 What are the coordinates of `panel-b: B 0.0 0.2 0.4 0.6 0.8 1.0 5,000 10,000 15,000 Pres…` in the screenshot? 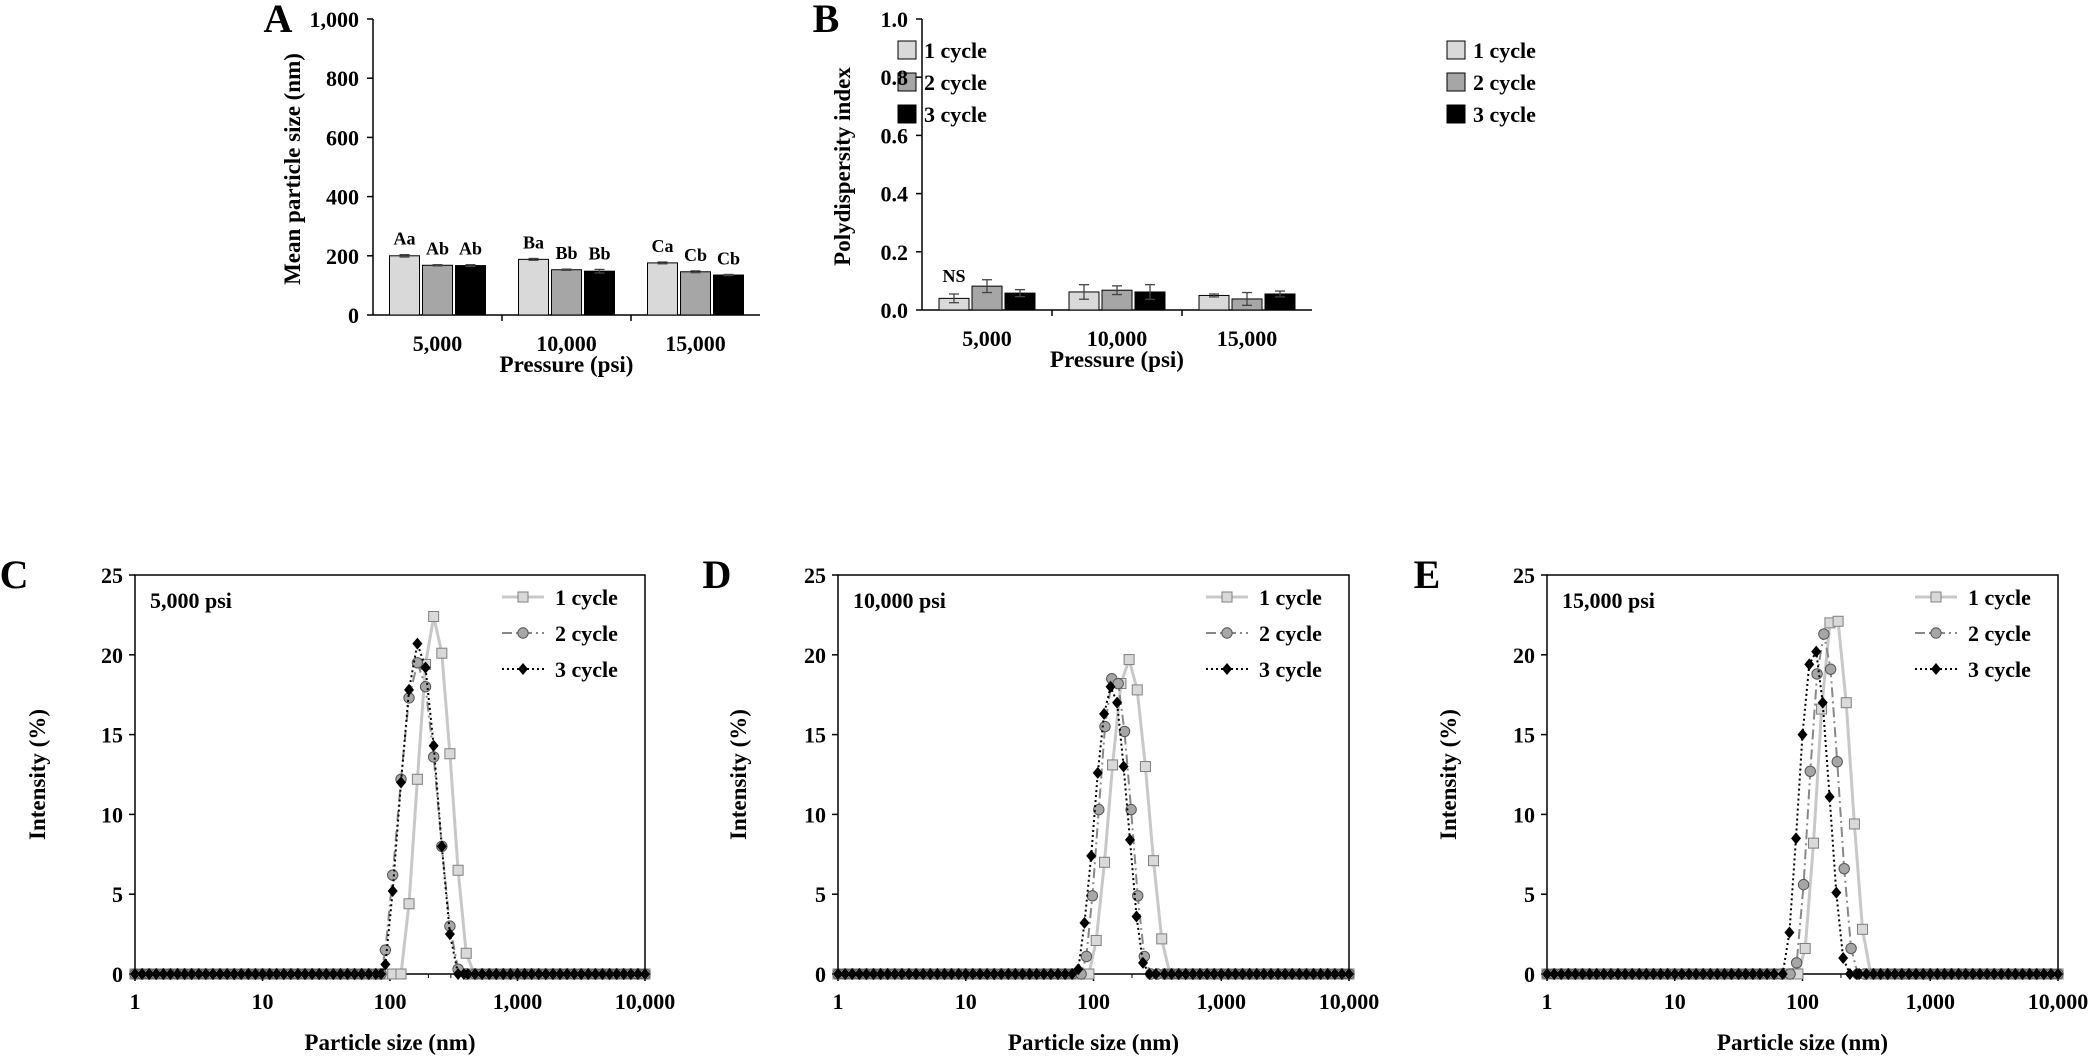 It's located at (1174, 186).